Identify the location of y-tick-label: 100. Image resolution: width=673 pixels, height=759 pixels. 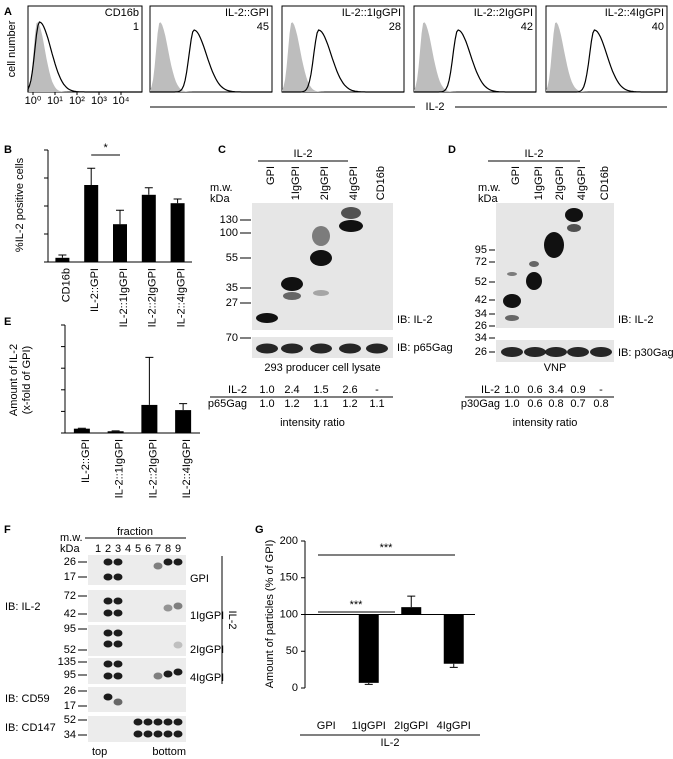
(289, 614).